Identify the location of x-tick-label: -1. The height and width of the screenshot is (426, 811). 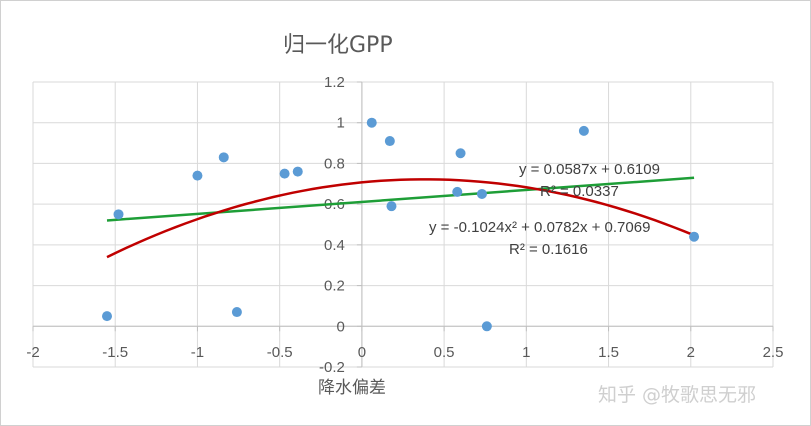
(197, 352).